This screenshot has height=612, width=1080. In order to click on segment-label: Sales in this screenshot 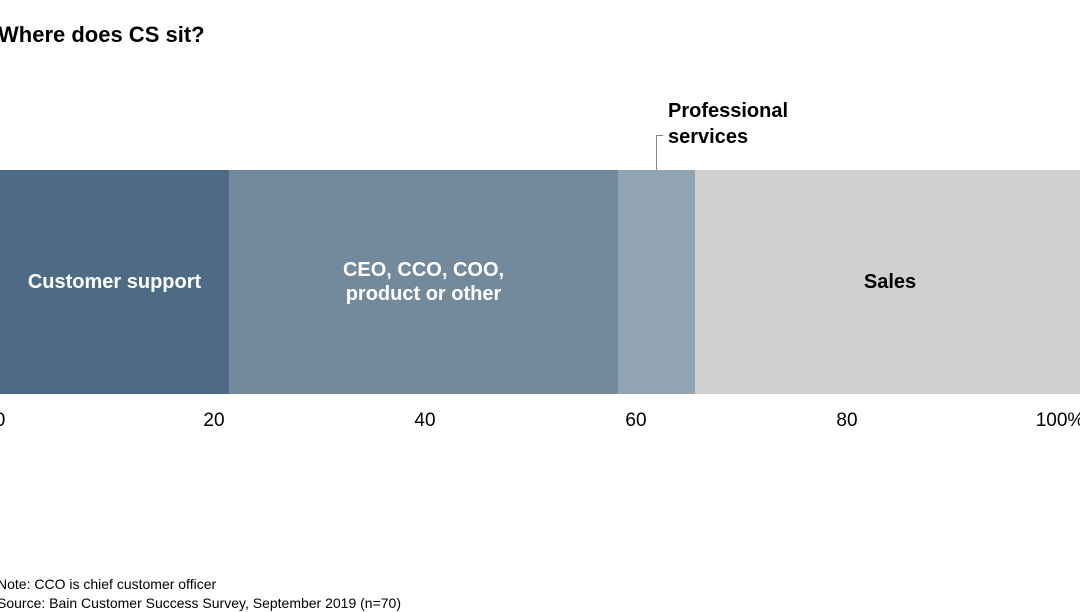, I will do `click(890, 282)`.